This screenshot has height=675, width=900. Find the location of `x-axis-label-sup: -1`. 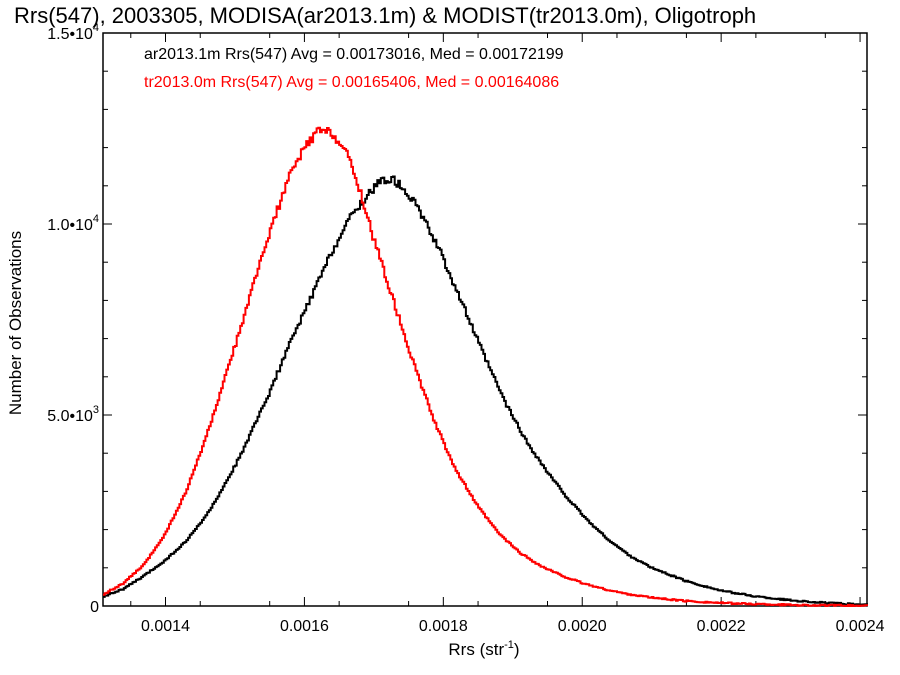

x-axis-label-sup: -1 is located at coordinates (509, 645).